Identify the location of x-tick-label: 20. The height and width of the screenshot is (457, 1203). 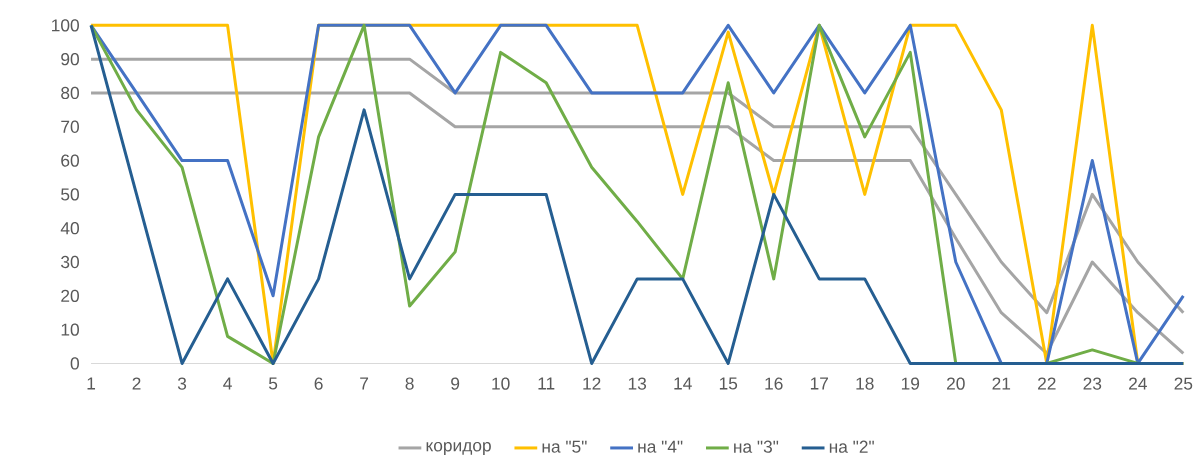
(956, 383).